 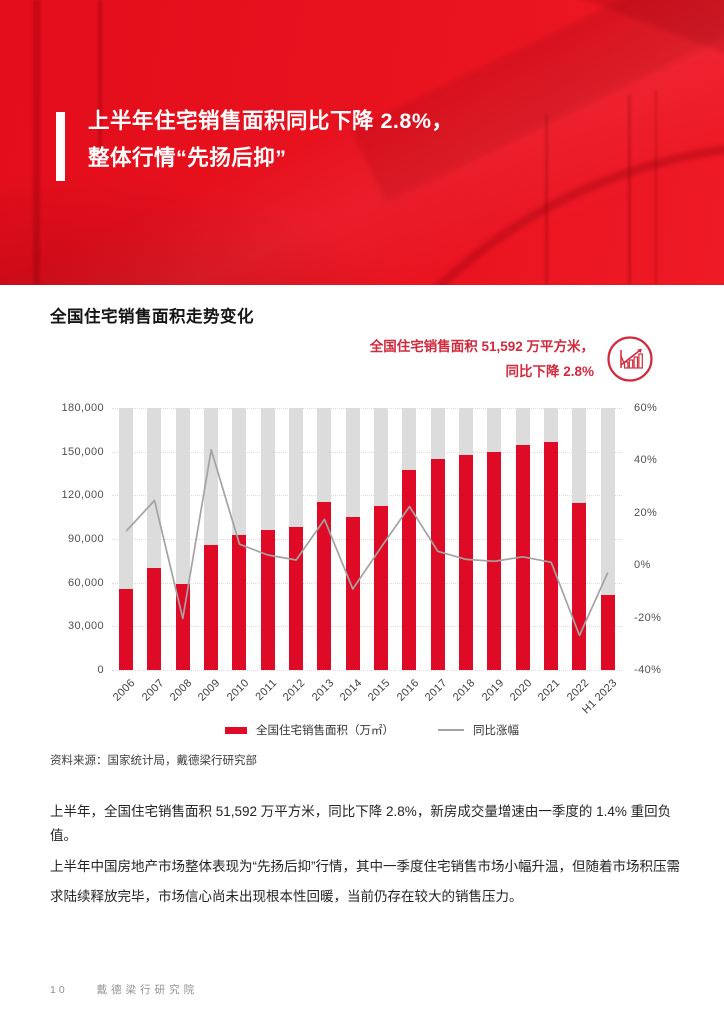 I want to click on chart-annotation: 全国住宅销售面积 51,592 万平方米， 同比下降 2.8%, so click(x=512, y=359).